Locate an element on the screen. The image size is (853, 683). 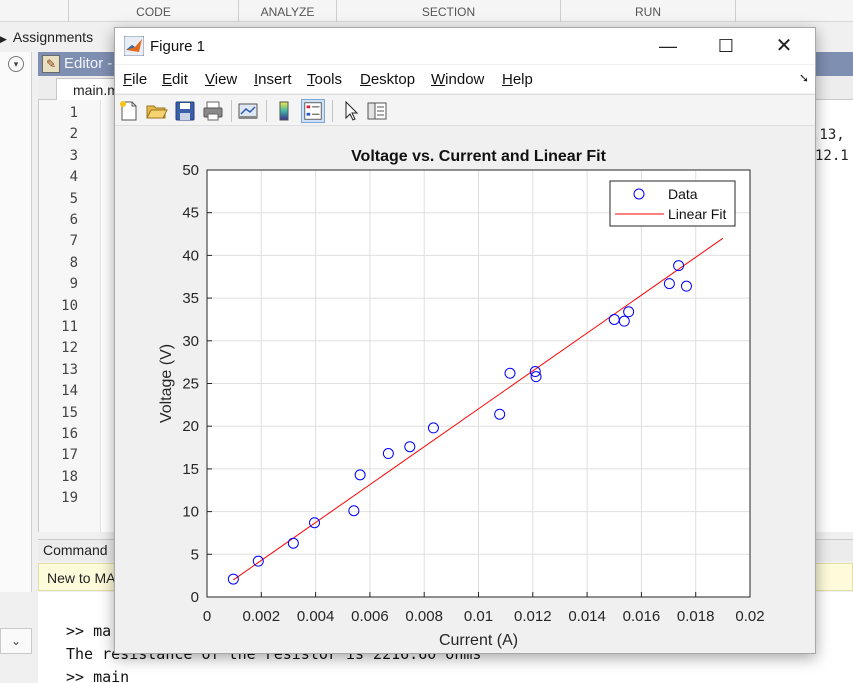
chevron-down-icon: ⌄ is located at coordinates (16, 641).